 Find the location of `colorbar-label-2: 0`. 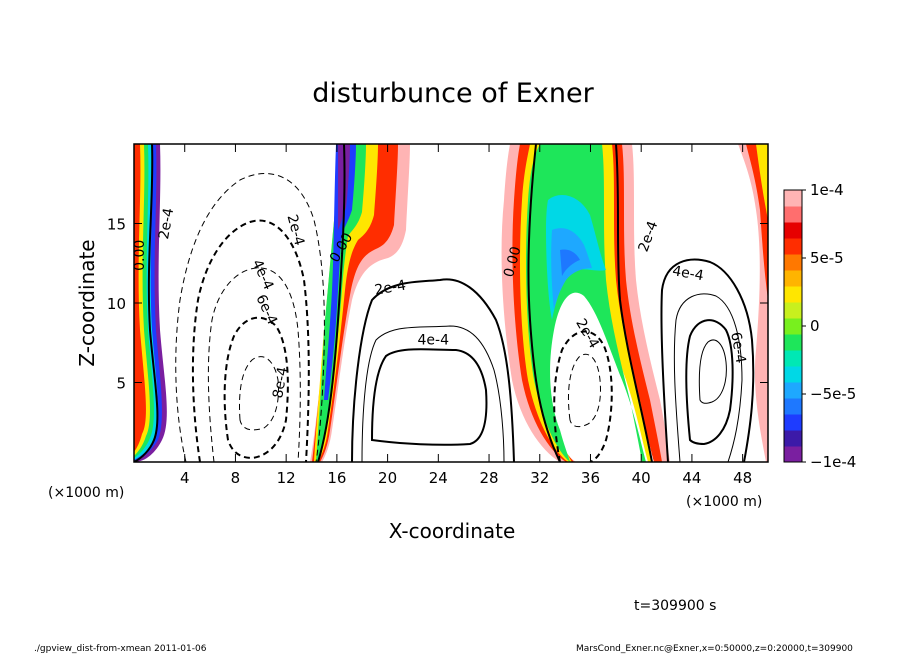

colorbar-label-2: 0 is located at coordinates (815, 326).